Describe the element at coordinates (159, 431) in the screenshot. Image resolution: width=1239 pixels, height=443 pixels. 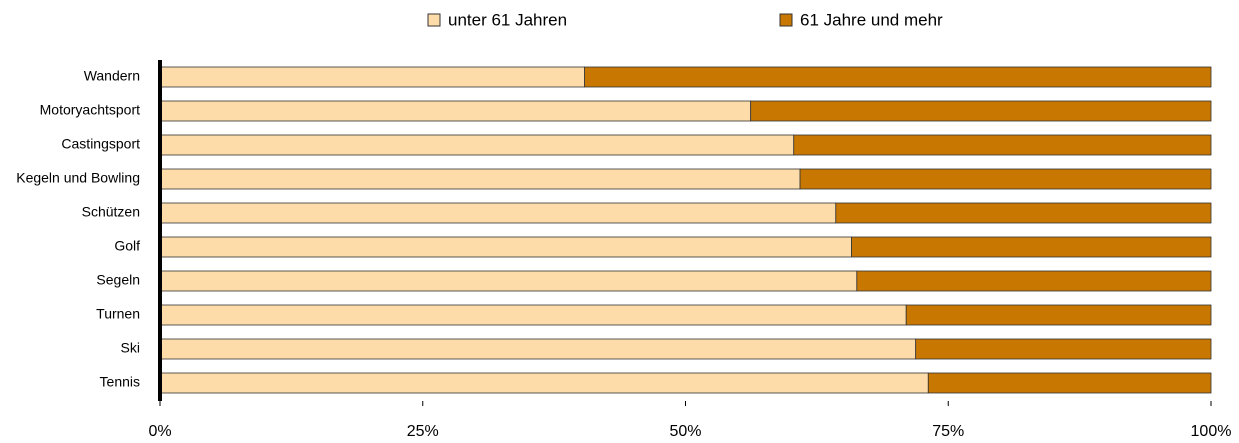
I see `x-tick-label: 0%` at that location.